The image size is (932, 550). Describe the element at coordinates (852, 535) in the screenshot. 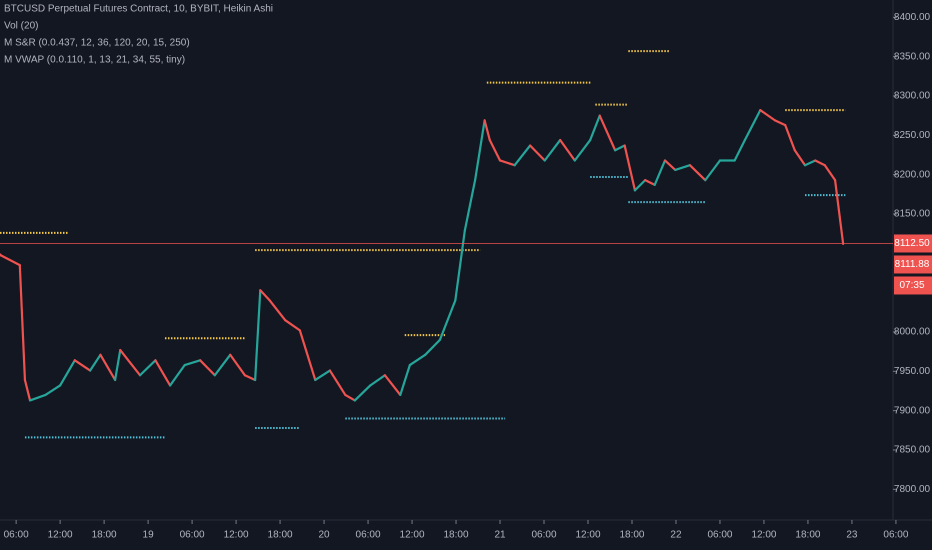

I see `x-tick-label: 23` at that location.